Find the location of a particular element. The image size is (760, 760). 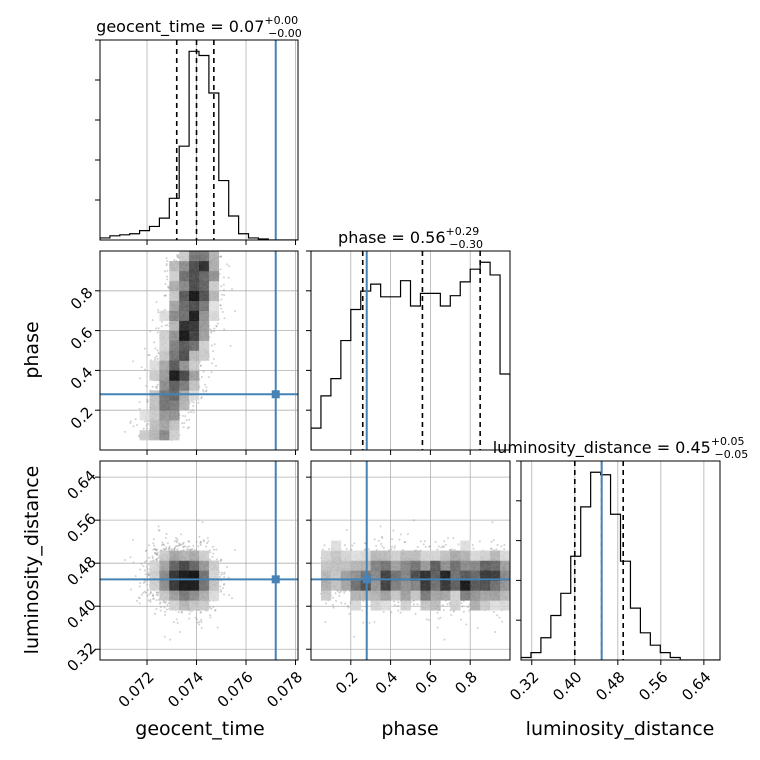

hist-panel-phase: phase = 0.56+0.29 −0.30 is located at coordinates (408, 338).